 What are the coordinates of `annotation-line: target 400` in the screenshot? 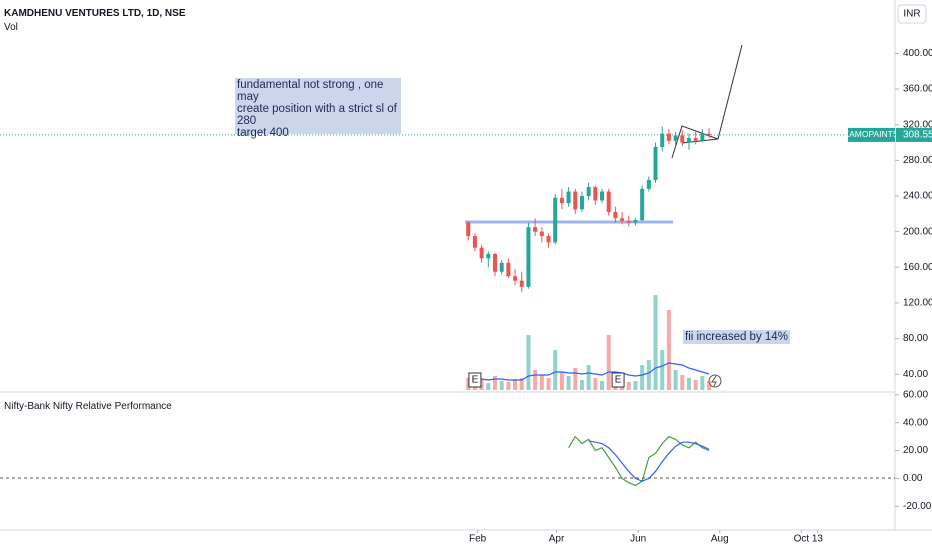 It's located at (263, 133).